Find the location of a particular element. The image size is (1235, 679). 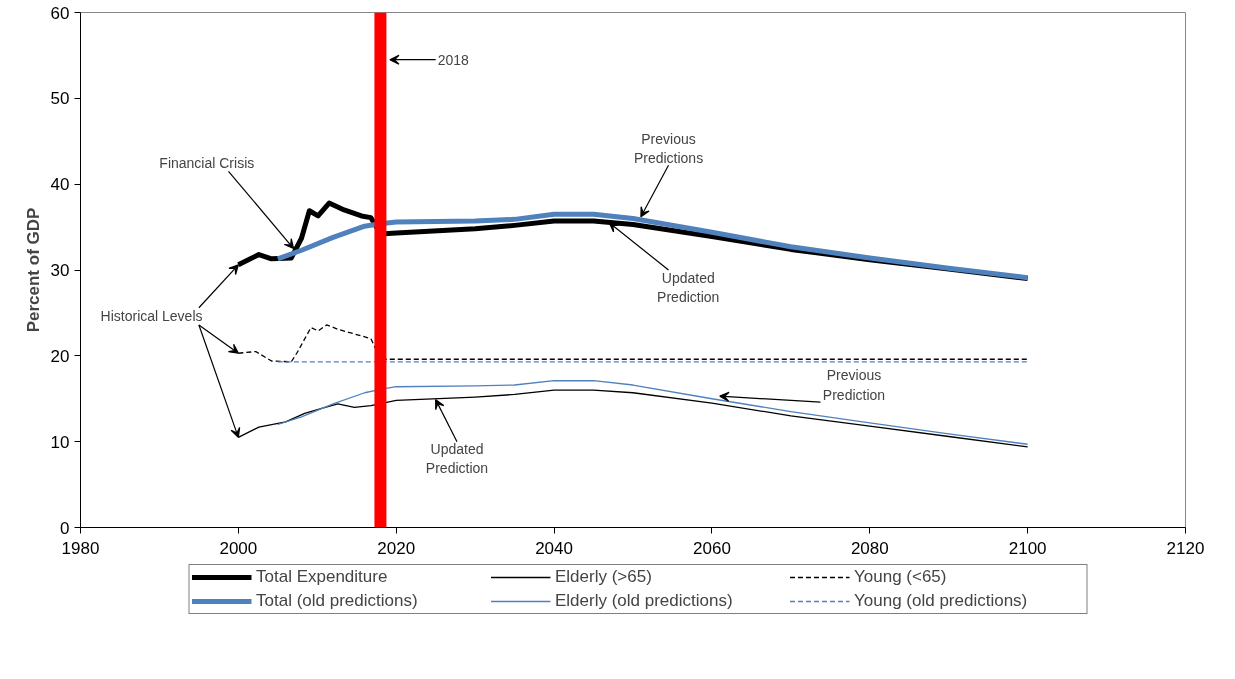

annotation: Financial Crisis is located at coordinates (207, 162).